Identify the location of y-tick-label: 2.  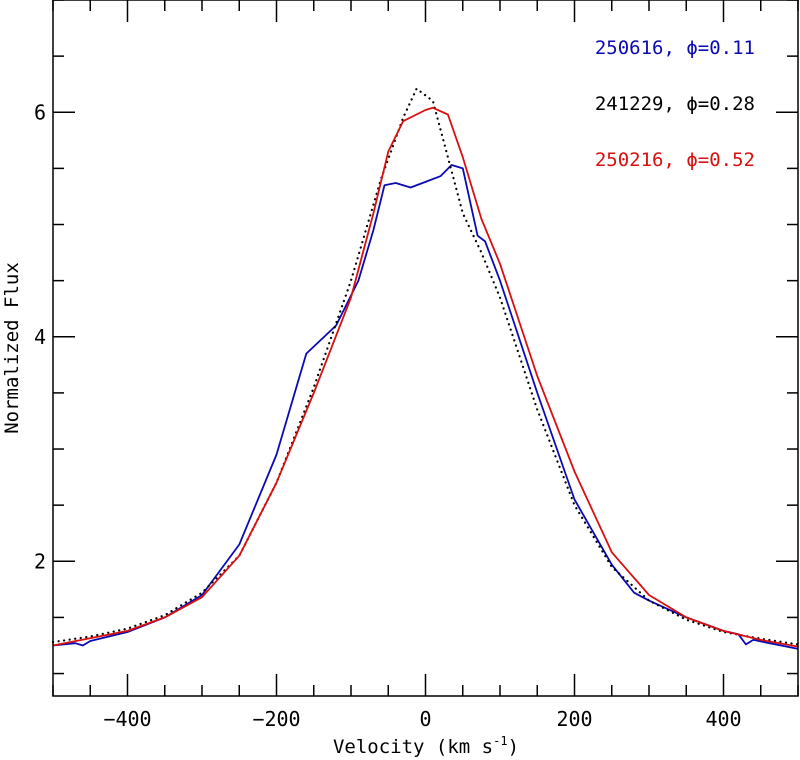
(40, 561).